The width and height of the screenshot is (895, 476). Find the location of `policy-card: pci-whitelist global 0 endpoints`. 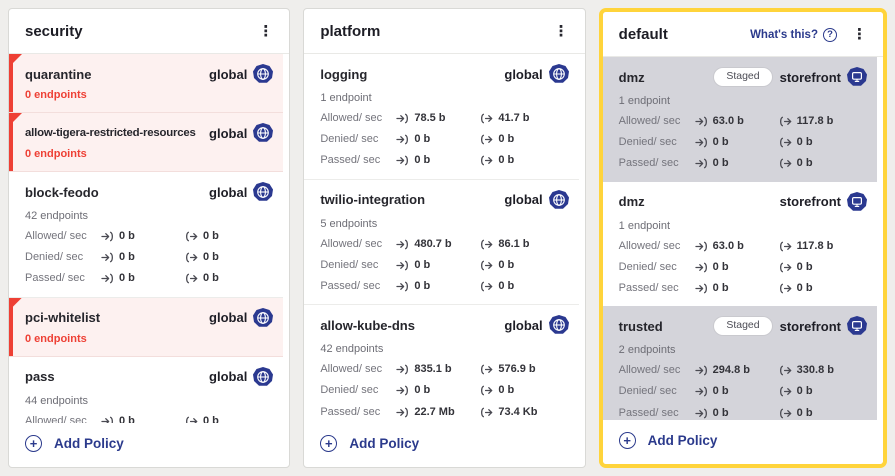

policy-card: pci-whitelist global 0 endpoints is located at coordinates (146, 327).